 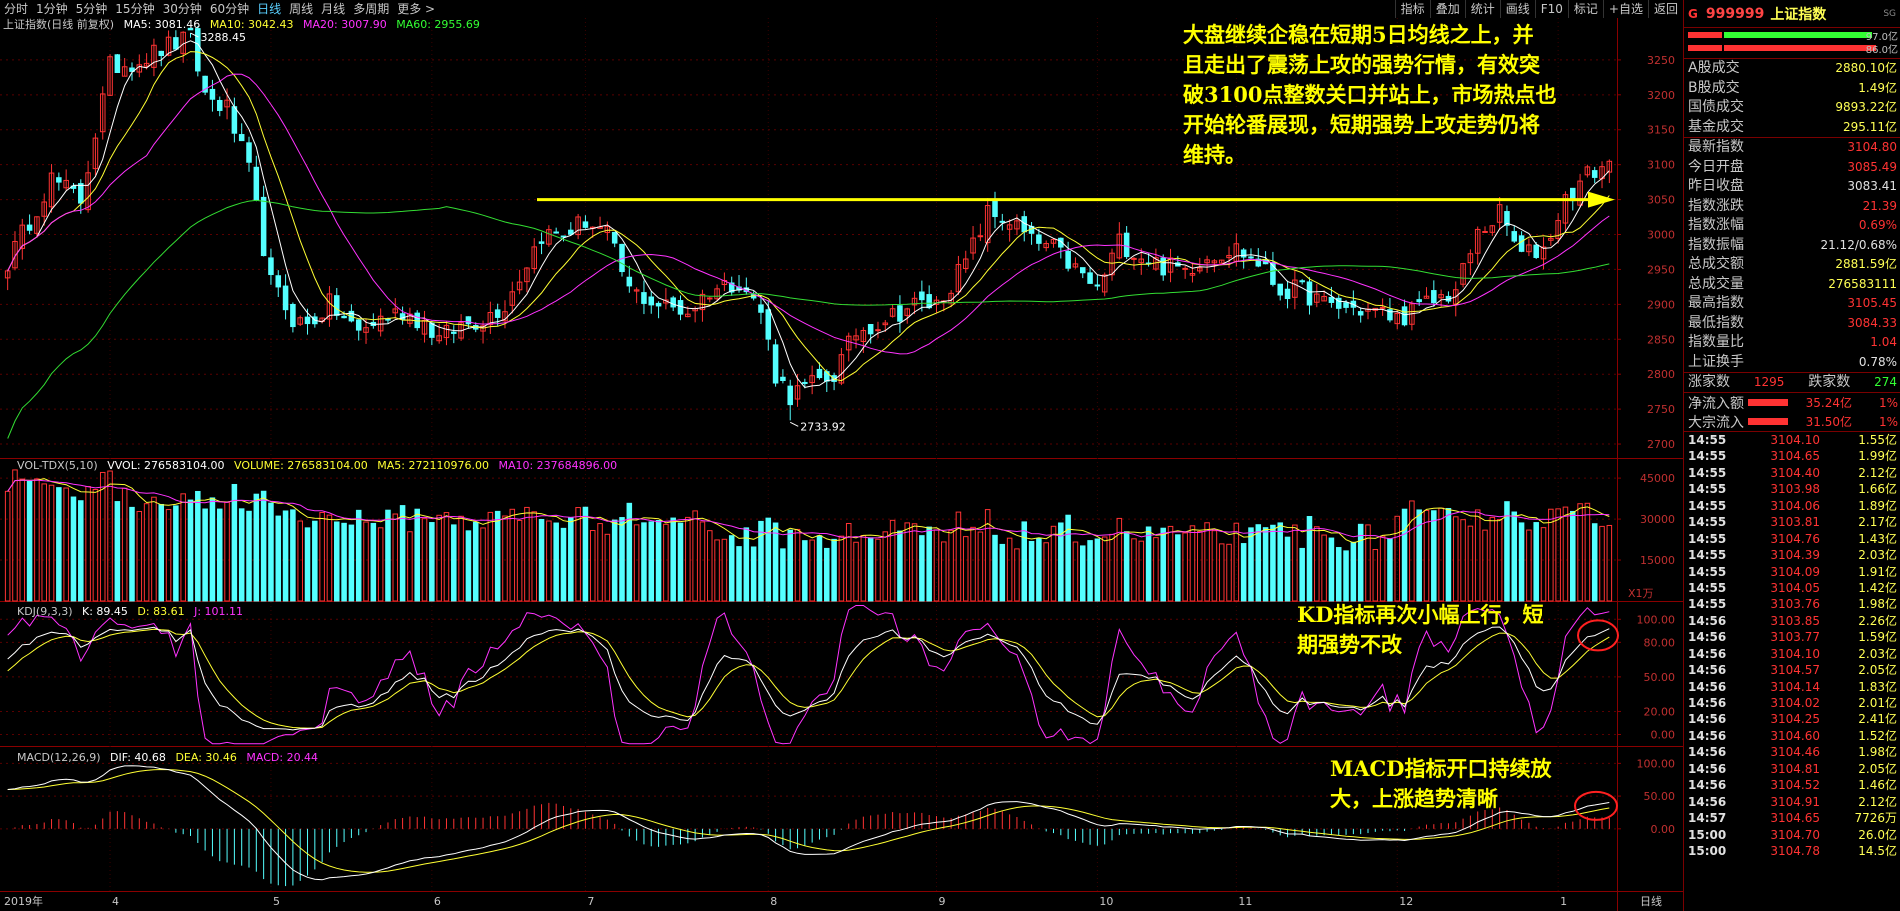 What do you see at coordinates (45, 611) in the screenshot?
I see `kdj-title: KDJ(9,3,3)` at bounding box center [45, 611].